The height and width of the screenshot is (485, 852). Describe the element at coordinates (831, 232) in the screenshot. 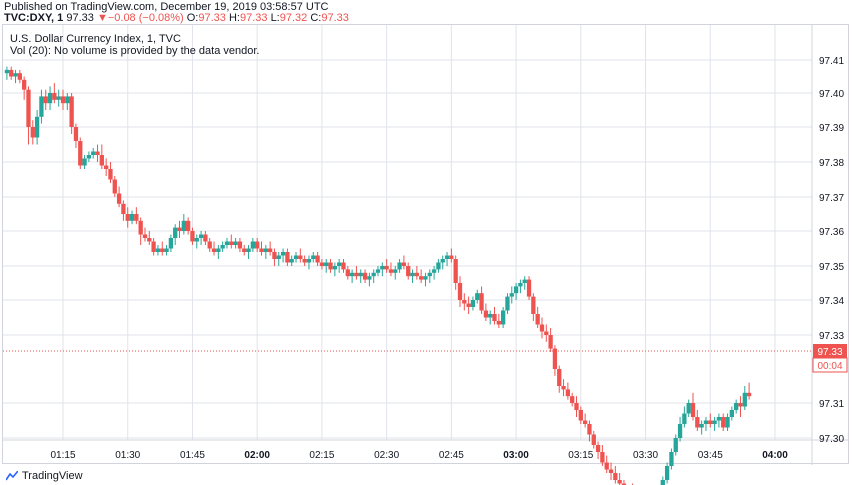

I see `y-tick-label: 97.36` at that location.